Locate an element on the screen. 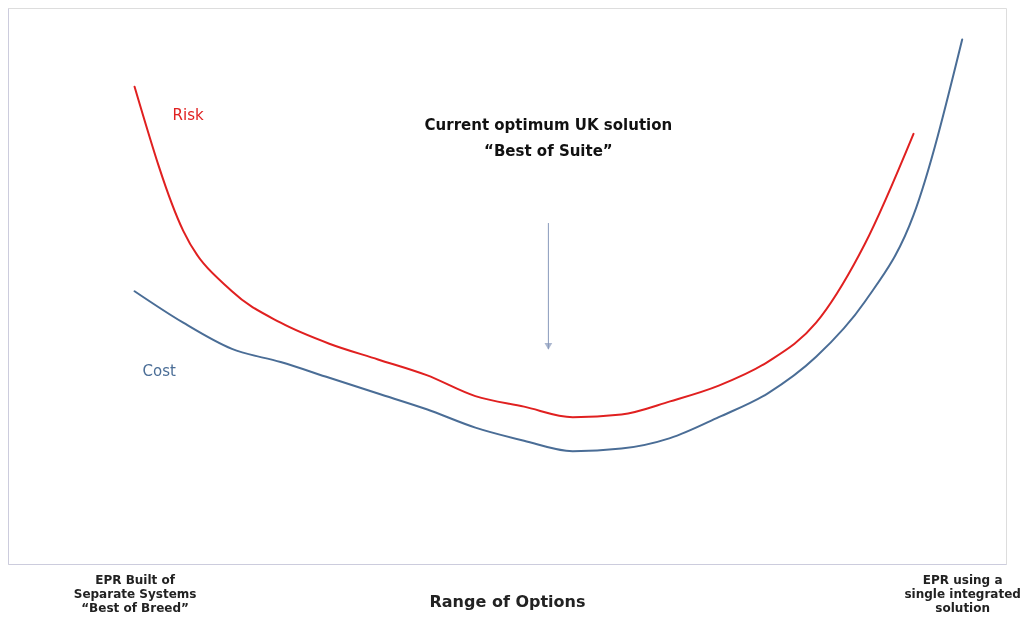  x-axis-title: Range of Options is located at coordinates (507, 601).